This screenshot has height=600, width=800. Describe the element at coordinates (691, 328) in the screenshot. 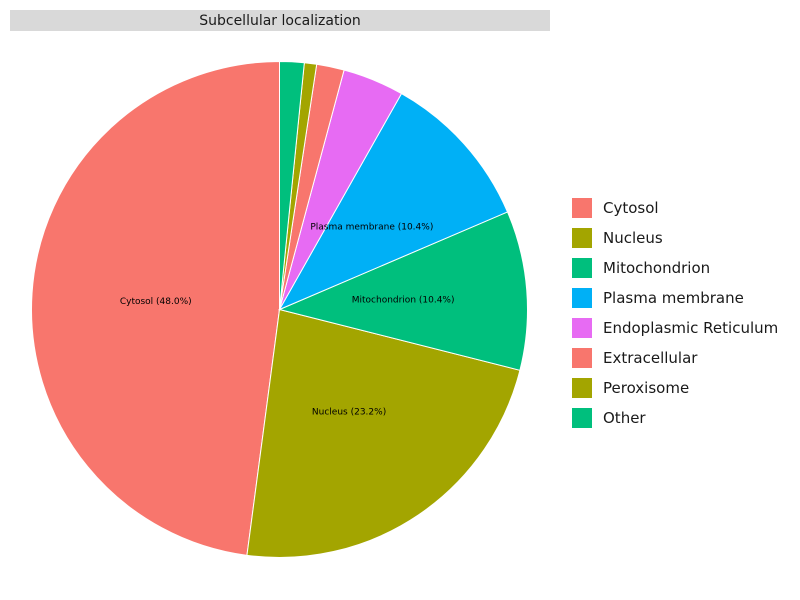

I see `legend-label: Endoplasmic Reticulum` at that location.